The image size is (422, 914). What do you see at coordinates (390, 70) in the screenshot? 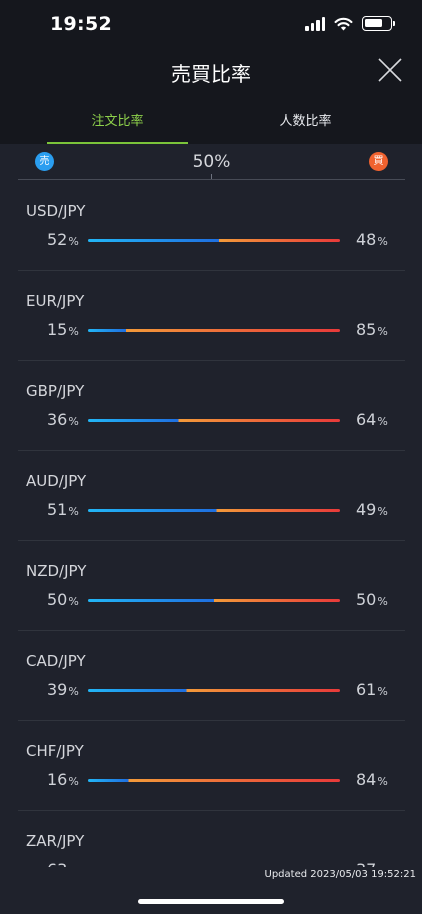
I see `close-icon` at bounding box center [390, 70].